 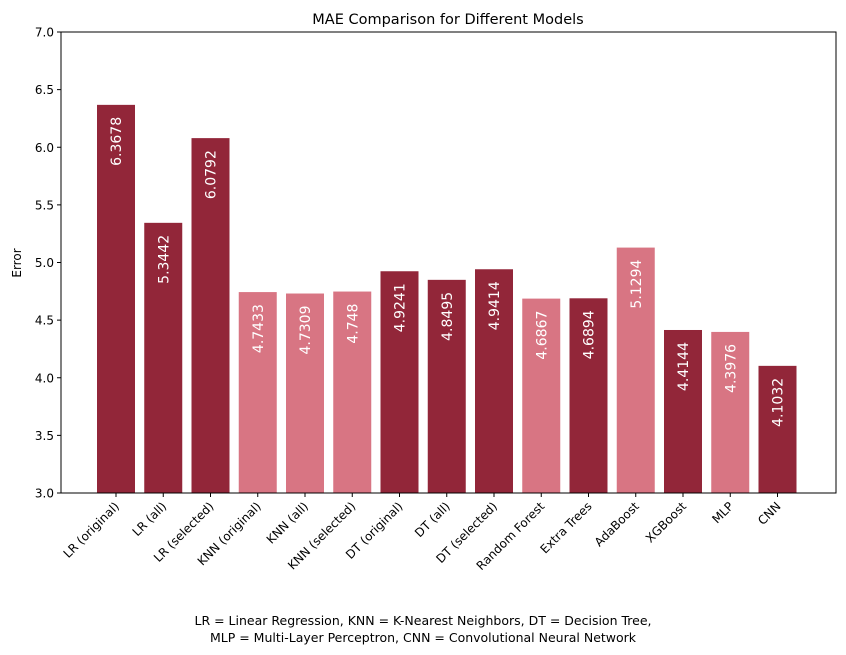 I want to click on bar-value-label: 4.3976, so click(x=731, y=368).